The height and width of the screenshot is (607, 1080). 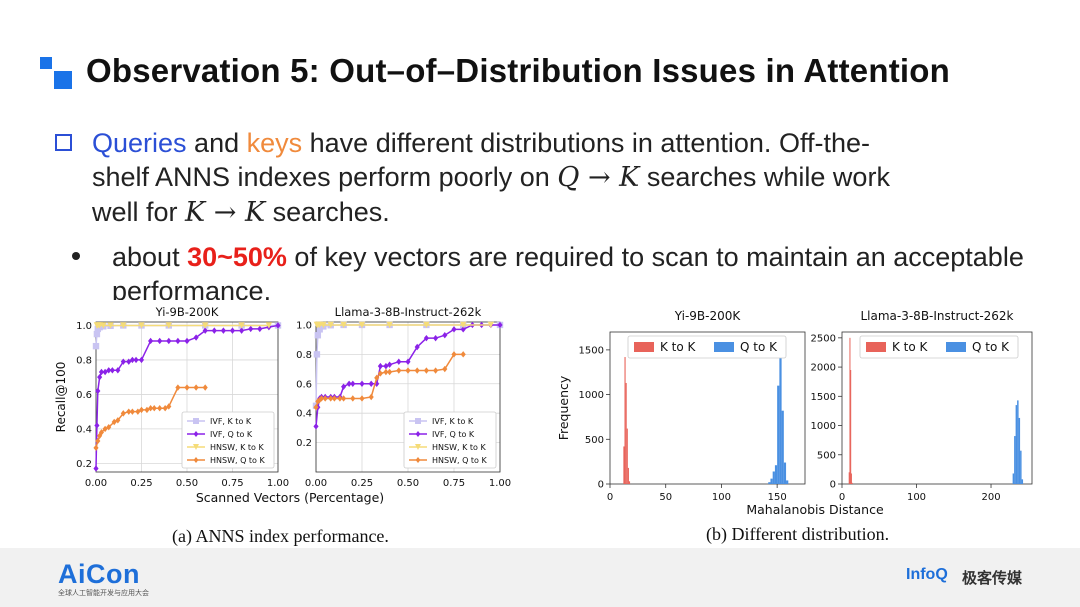 What do you see at coordinates (598, 177) in the screenshot?
I see `qk-math: Q → K` at bounding box center [598, 177].